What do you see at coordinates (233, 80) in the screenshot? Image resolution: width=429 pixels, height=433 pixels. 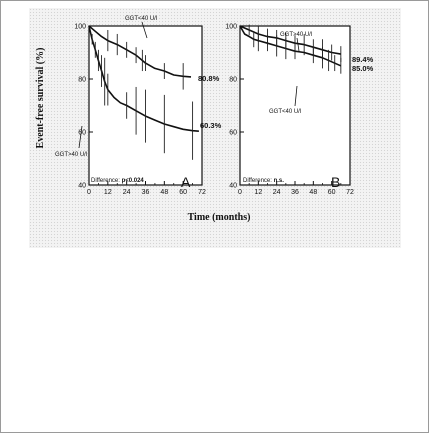 I see `panel-b-y-tick-label: 80` at bounding box center [233, 80].